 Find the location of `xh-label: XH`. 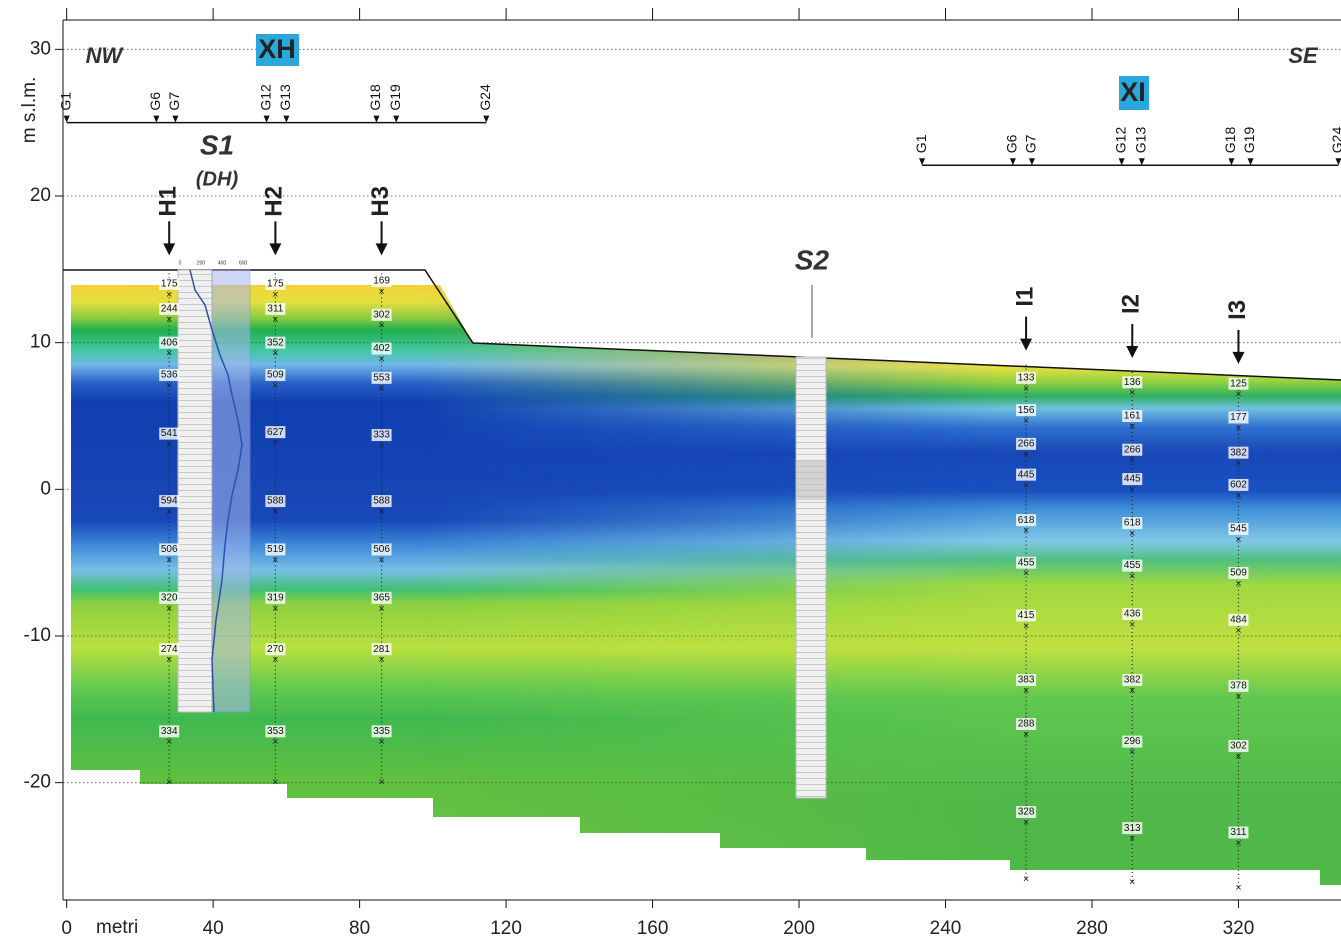

xh-label: XH is located at coordinates (277, 49).